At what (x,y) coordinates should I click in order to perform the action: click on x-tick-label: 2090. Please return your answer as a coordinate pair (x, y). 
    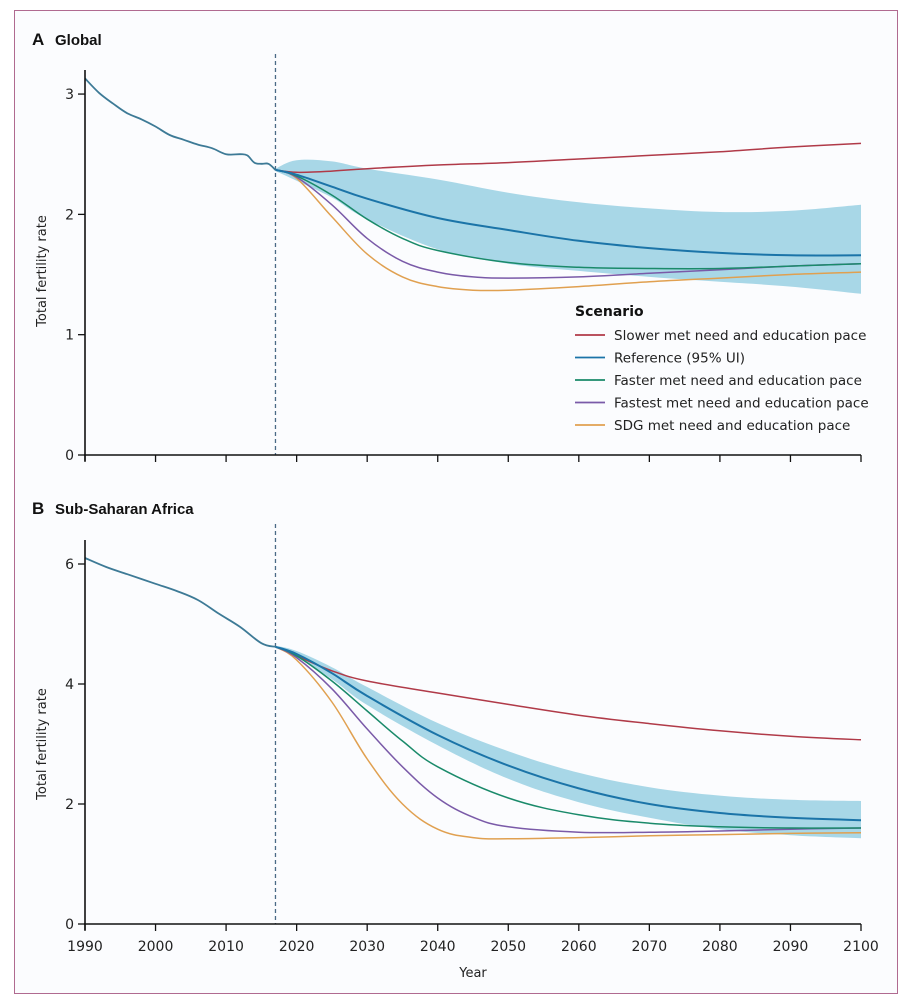
    Looking at the image, I should click on (791, 947).